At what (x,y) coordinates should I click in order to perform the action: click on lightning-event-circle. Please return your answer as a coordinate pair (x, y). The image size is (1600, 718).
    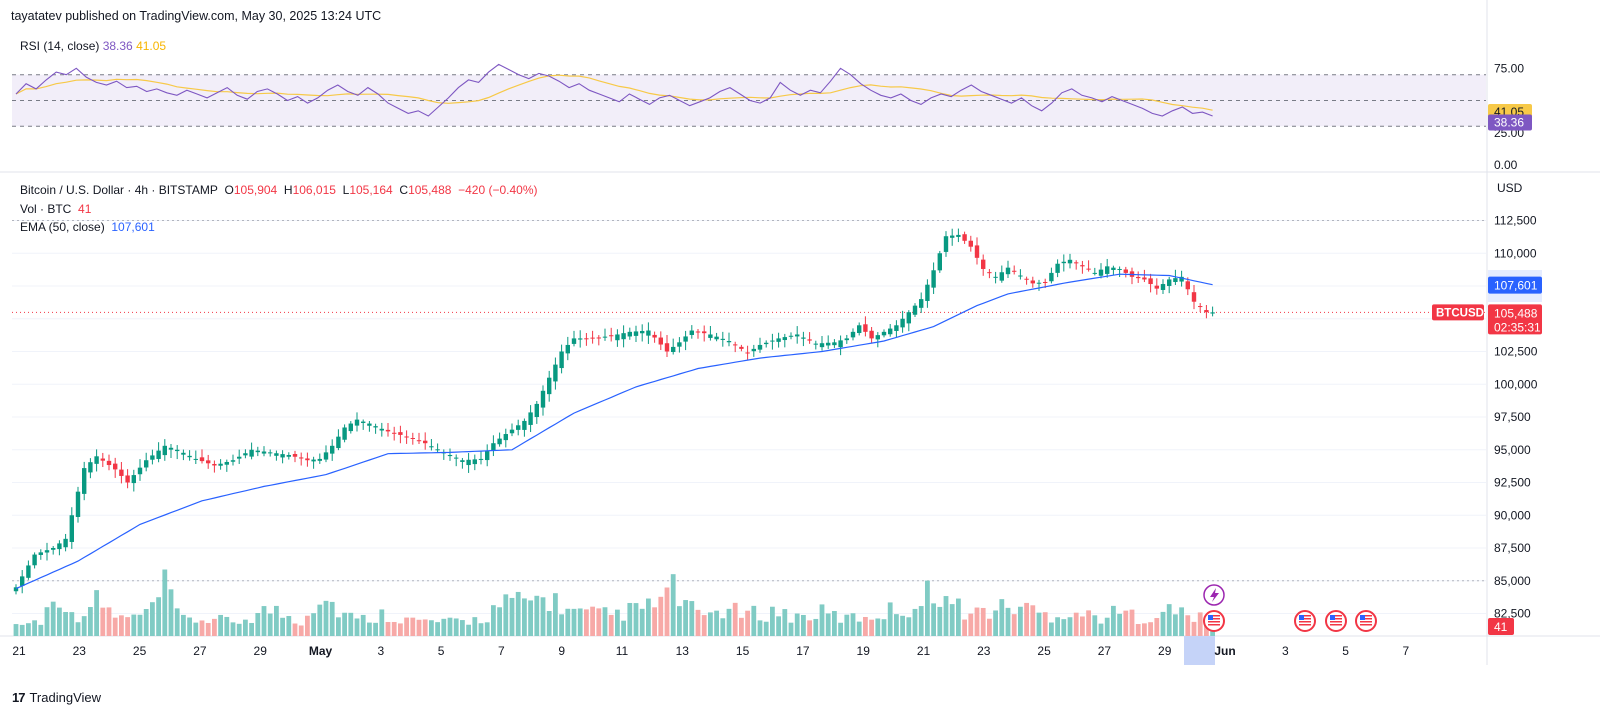
    Looking at the image, I should click on (1214, 595).